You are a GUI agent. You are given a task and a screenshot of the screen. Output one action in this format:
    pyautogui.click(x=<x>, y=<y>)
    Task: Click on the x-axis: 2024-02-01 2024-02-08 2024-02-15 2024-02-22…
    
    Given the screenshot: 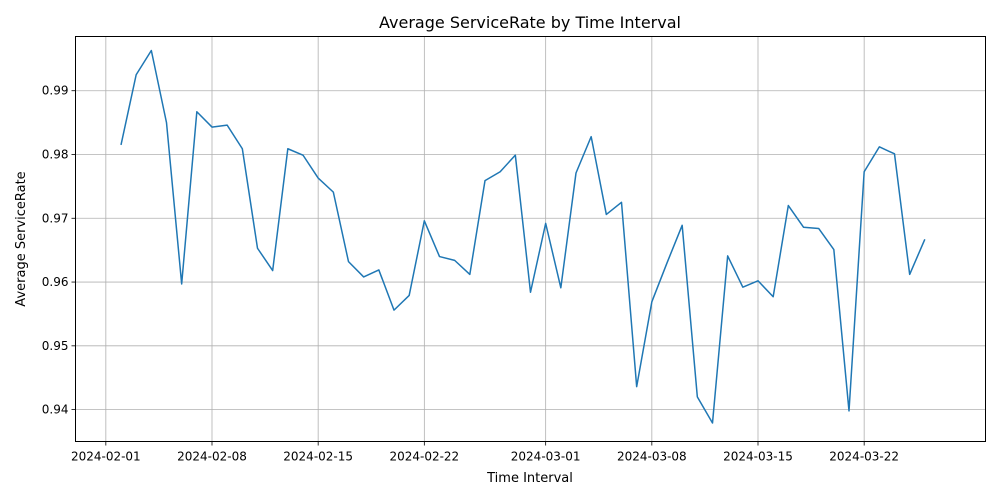 What is the action you would take?
    pyautogui.click(x=485, y=452)
    